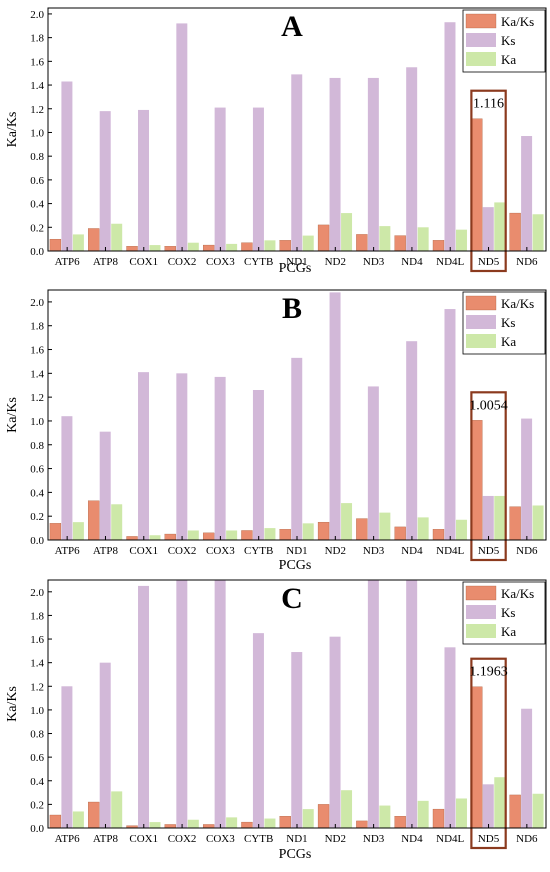 This screenshot has width=550, height=872. I want to click on annotation-value: 1.116, so click(488, 104).